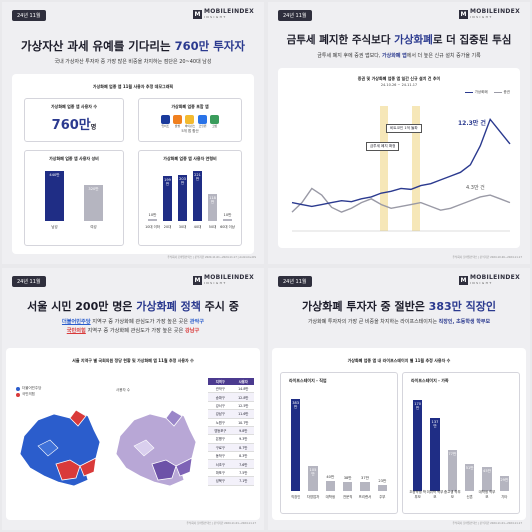 The width and height of the screenshot is (532, 532). I want to click on table-row: 서초구 7.6만, so click(231, 464).